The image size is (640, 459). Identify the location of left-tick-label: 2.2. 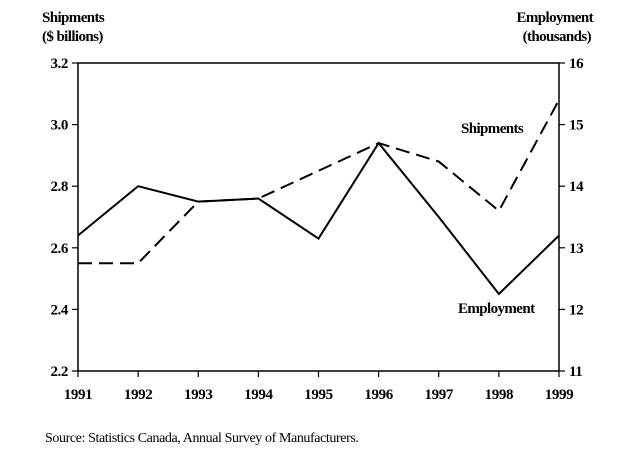
(59, 372).